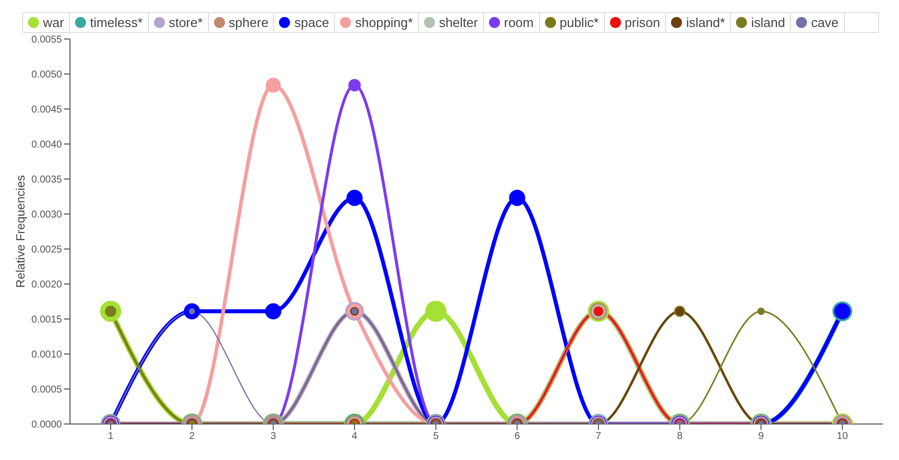 This screenshot has height=460, width=899. Describe the element at coordinates (46, 215) in the screenshot. I see `y-tick-label: 0.0030` at that location.